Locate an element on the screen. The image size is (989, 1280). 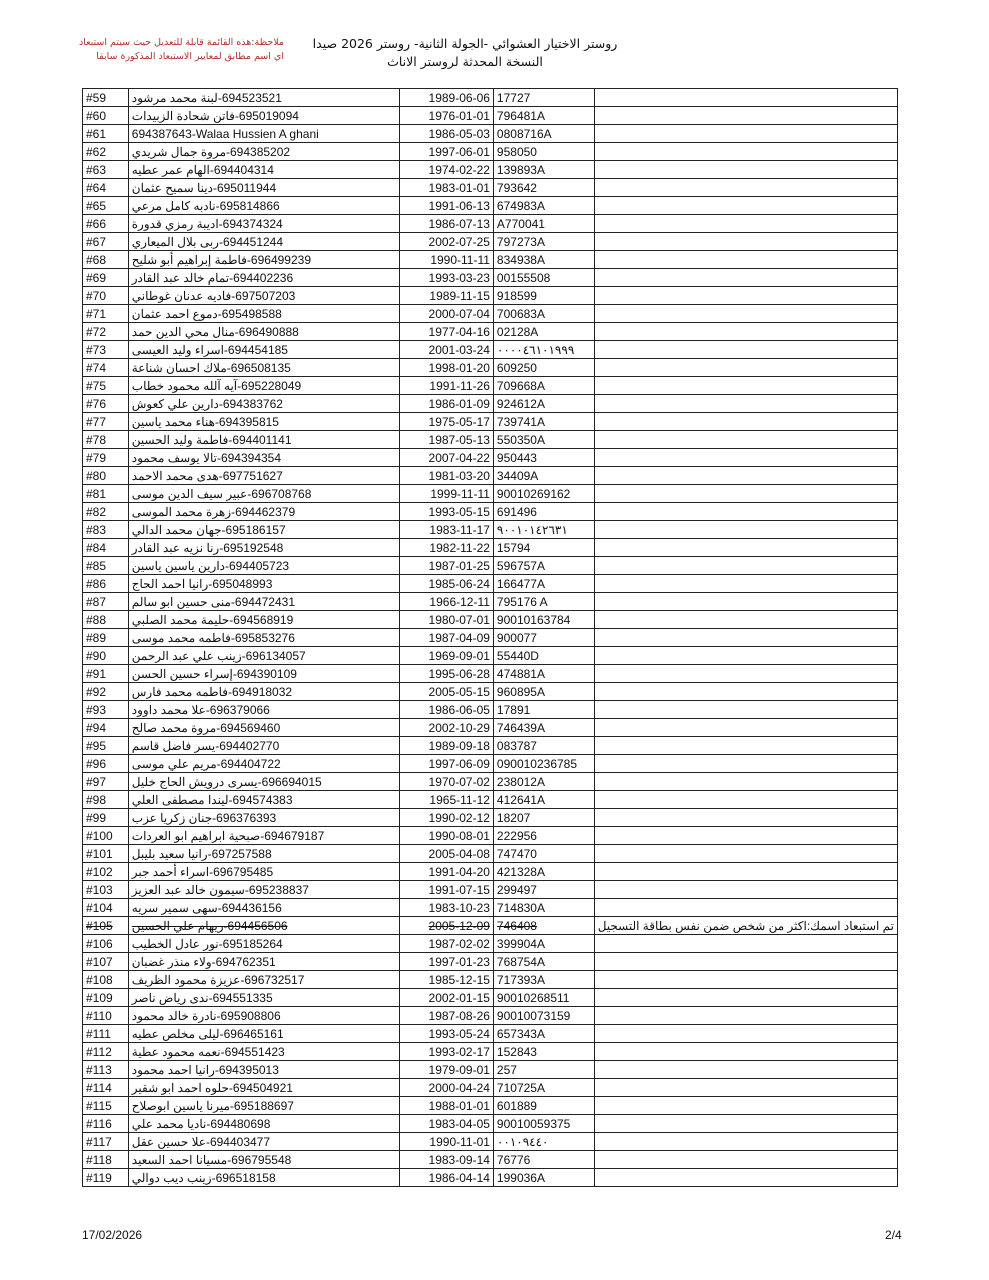
birth-date-cell: 1986-05-03 is located at coordinates (446, 133).